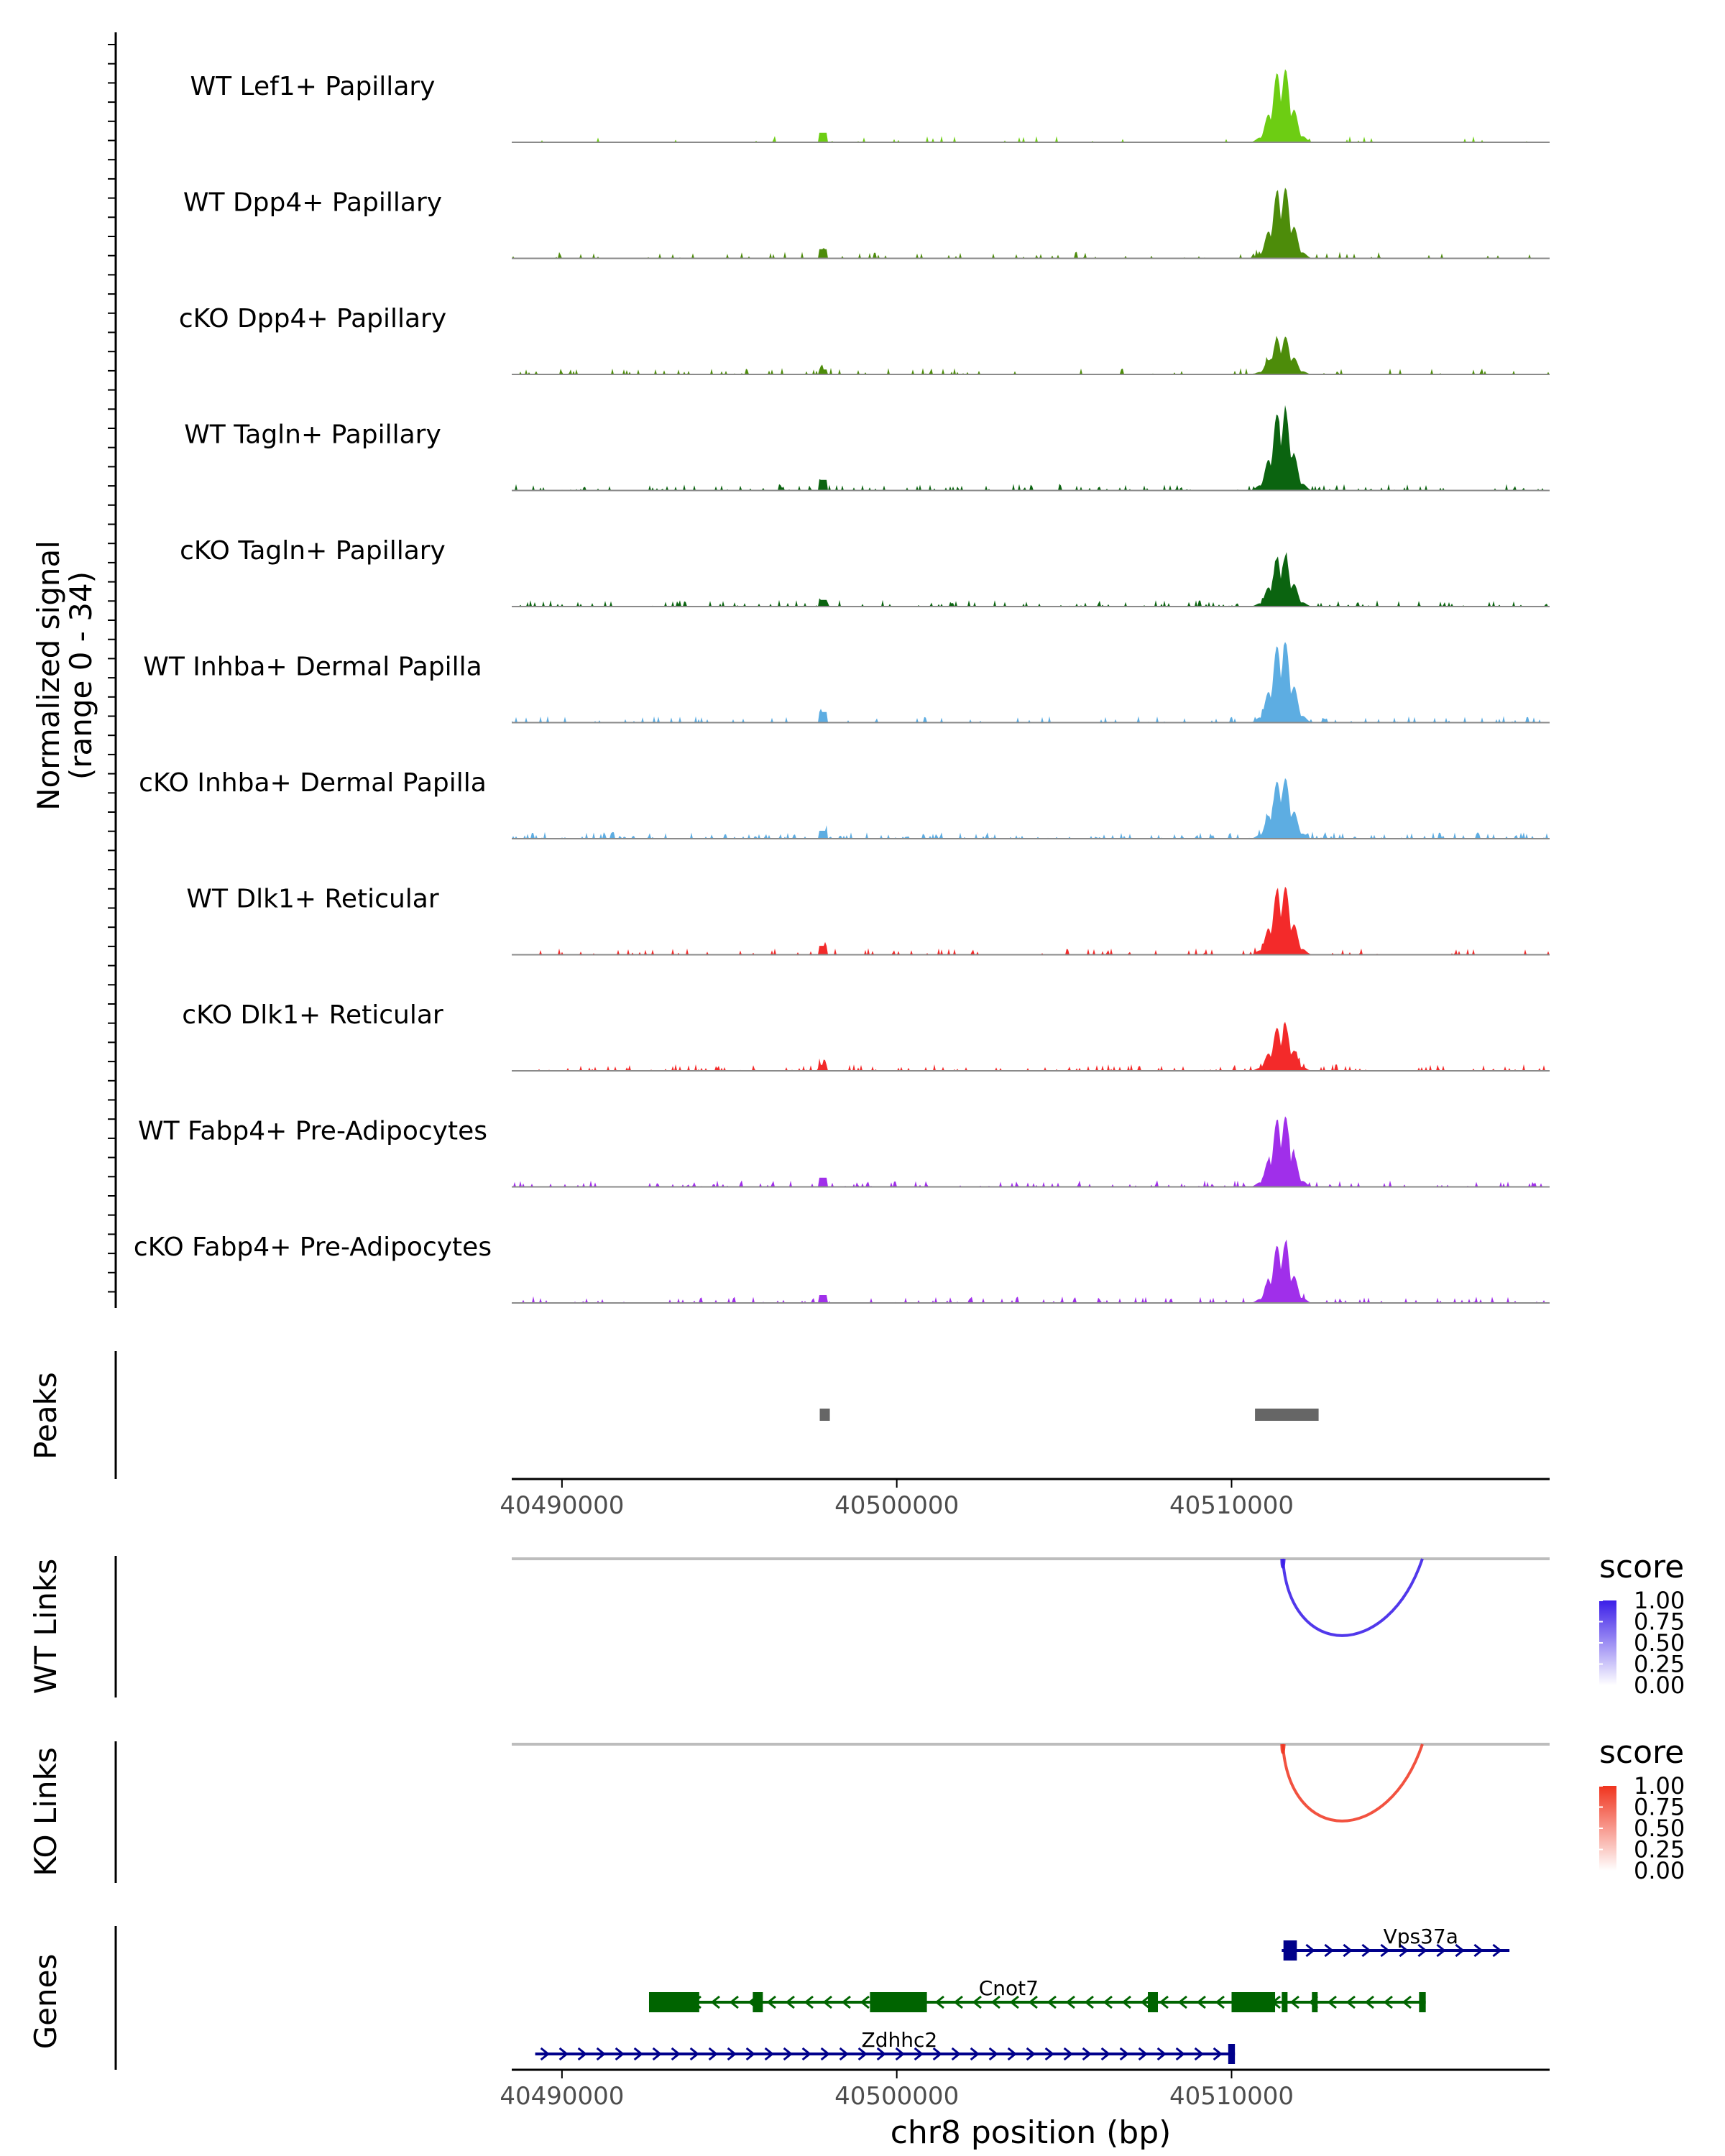 The height and width of the screenshot is (2156, 1725). I want to click on gene-Vps37a: Vps37a, so click(1396, 1943).